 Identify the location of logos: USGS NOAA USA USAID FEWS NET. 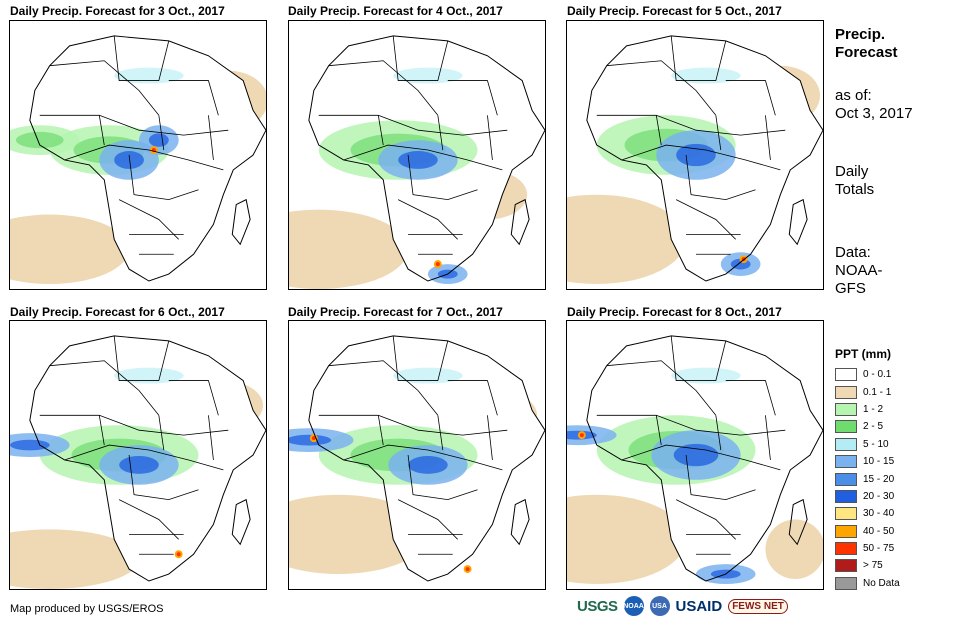
(682, 606).